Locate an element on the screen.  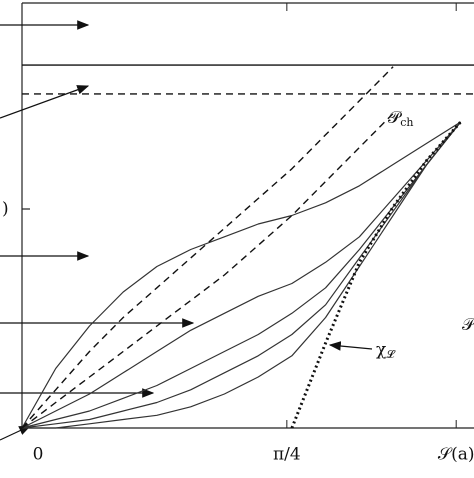
annotation: χ𝓛 is located at coordinates (386, 351).